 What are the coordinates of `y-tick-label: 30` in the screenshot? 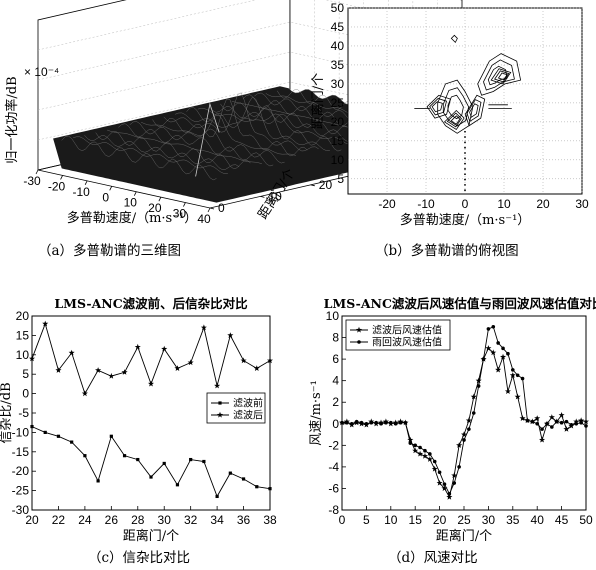 It's located at (338, 84).